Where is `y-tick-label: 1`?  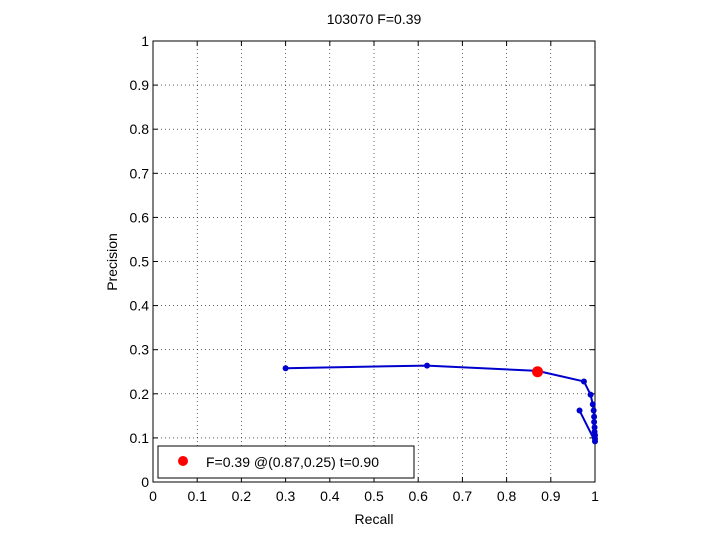 y-tick-label: 1 is located at coordinates (145, 41).